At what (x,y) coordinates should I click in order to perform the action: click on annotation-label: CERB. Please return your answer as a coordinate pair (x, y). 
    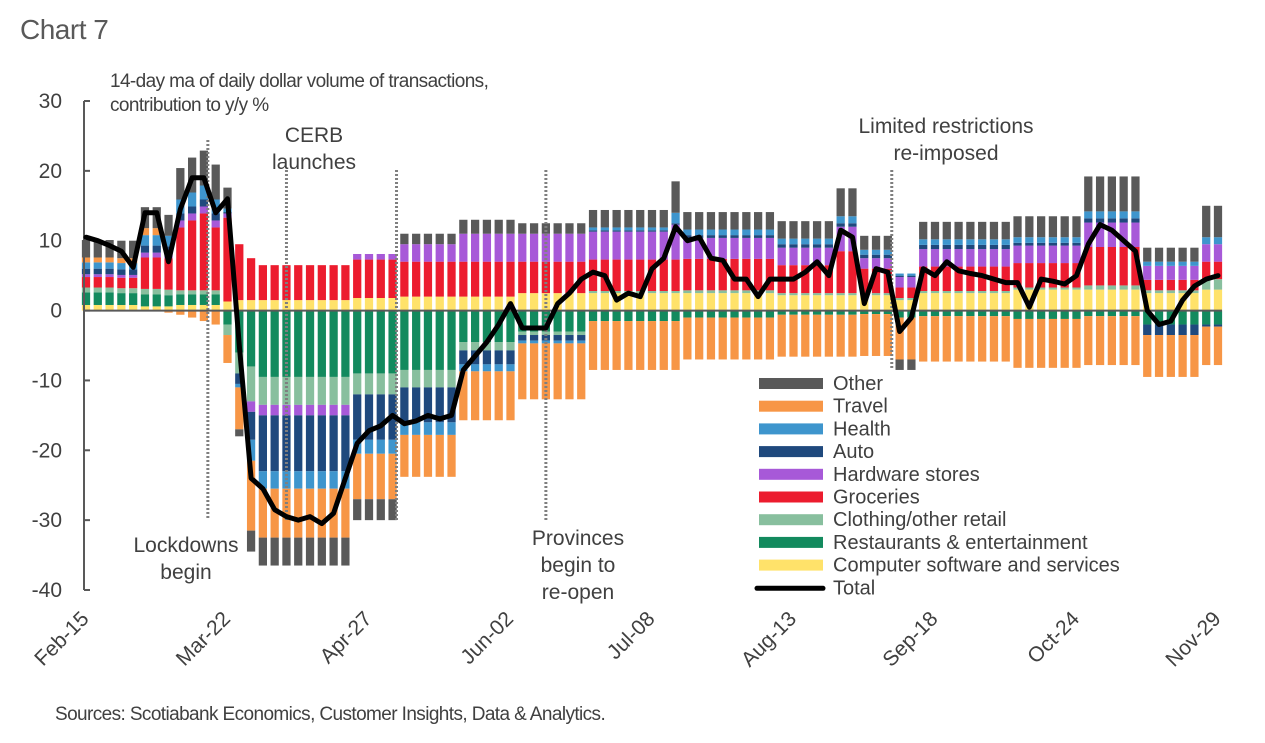
    Looking at the image, I should click on (314, 135).